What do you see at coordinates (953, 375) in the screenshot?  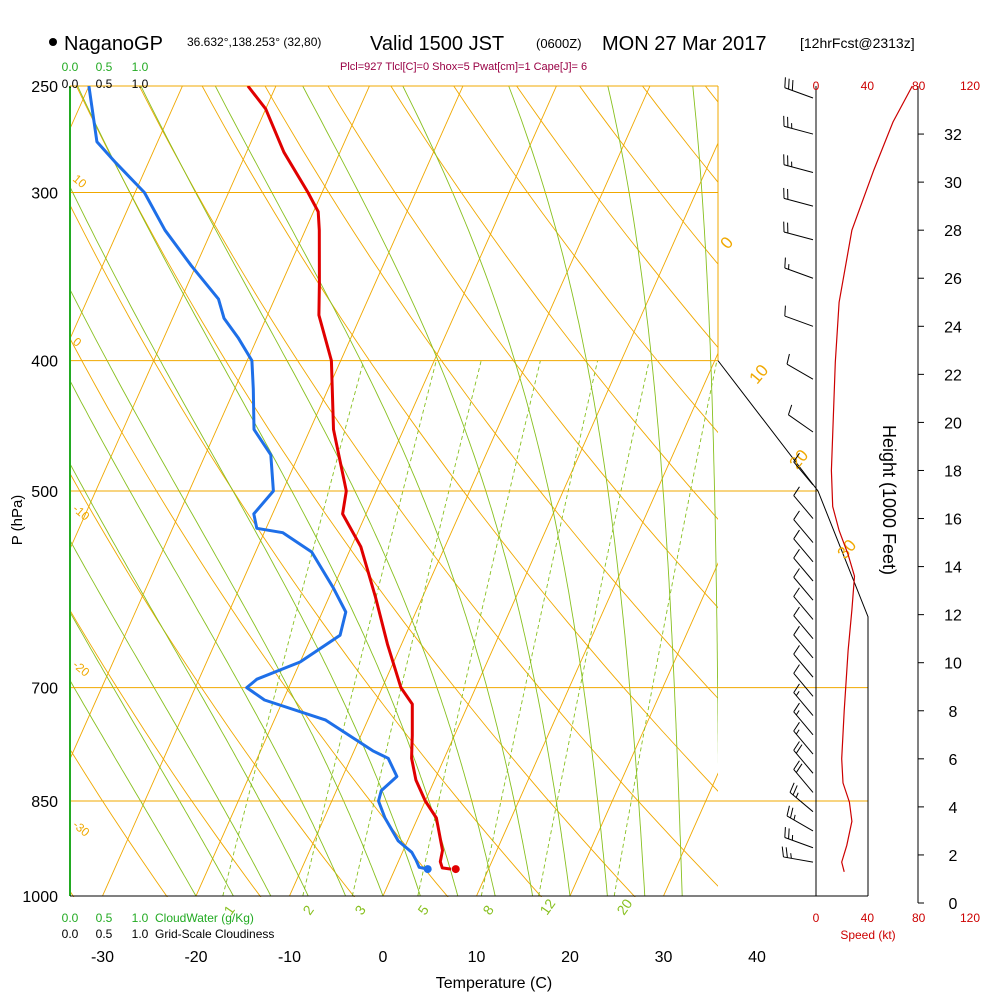 I see `height-tick-label: 22` at bounding box center [953, 375].